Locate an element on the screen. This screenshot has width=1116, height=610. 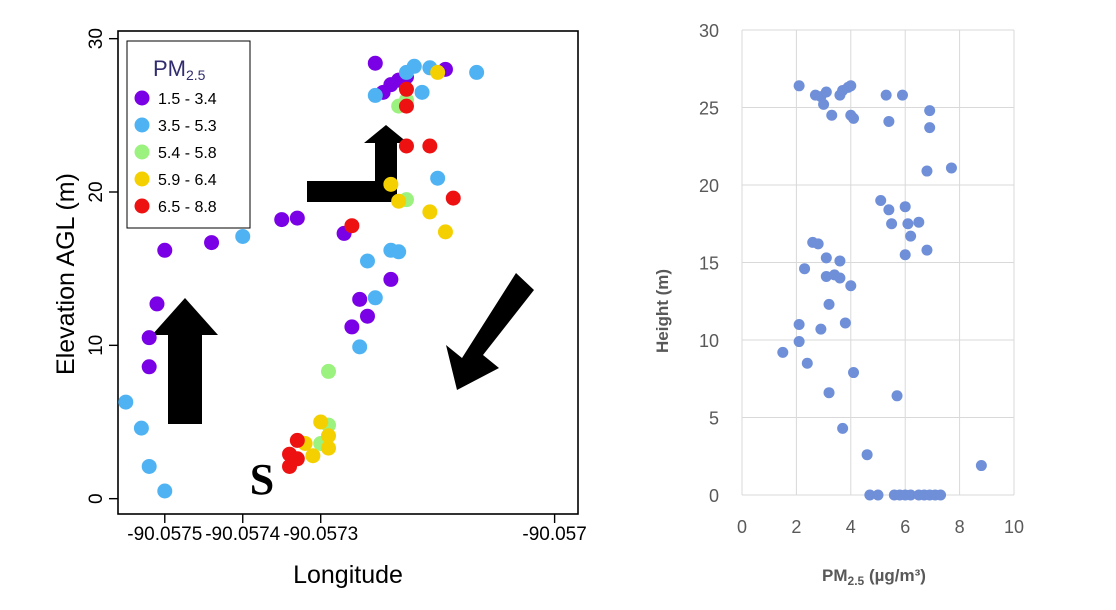
left-y-tick-label: 0 is located at coordinates (96, 498).